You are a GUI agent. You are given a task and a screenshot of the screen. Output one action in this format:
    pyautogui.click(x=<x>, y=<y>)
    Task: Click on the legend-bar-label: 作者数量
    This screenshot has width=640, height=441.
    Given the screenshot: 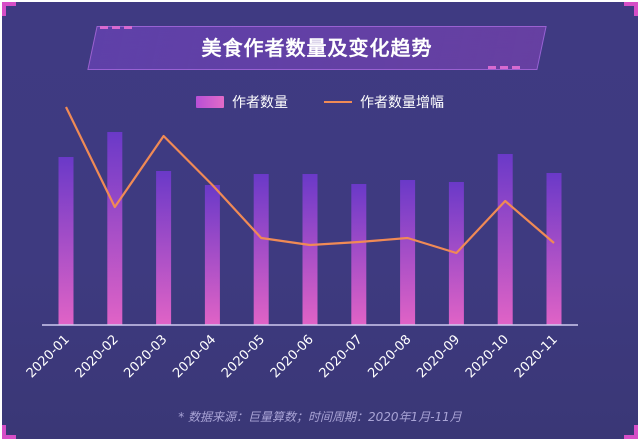 What is the action you would take?
    pyautogui.click(x=260, y=103)
    